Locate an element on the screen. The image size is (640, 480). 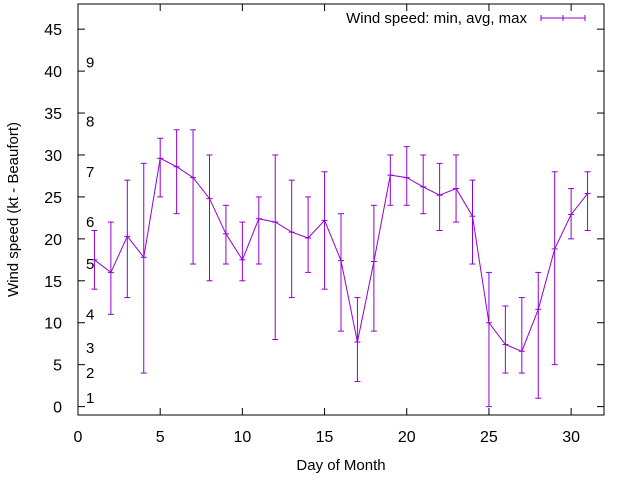
y-tick-label: 25 is located at coordinates (53, 198).